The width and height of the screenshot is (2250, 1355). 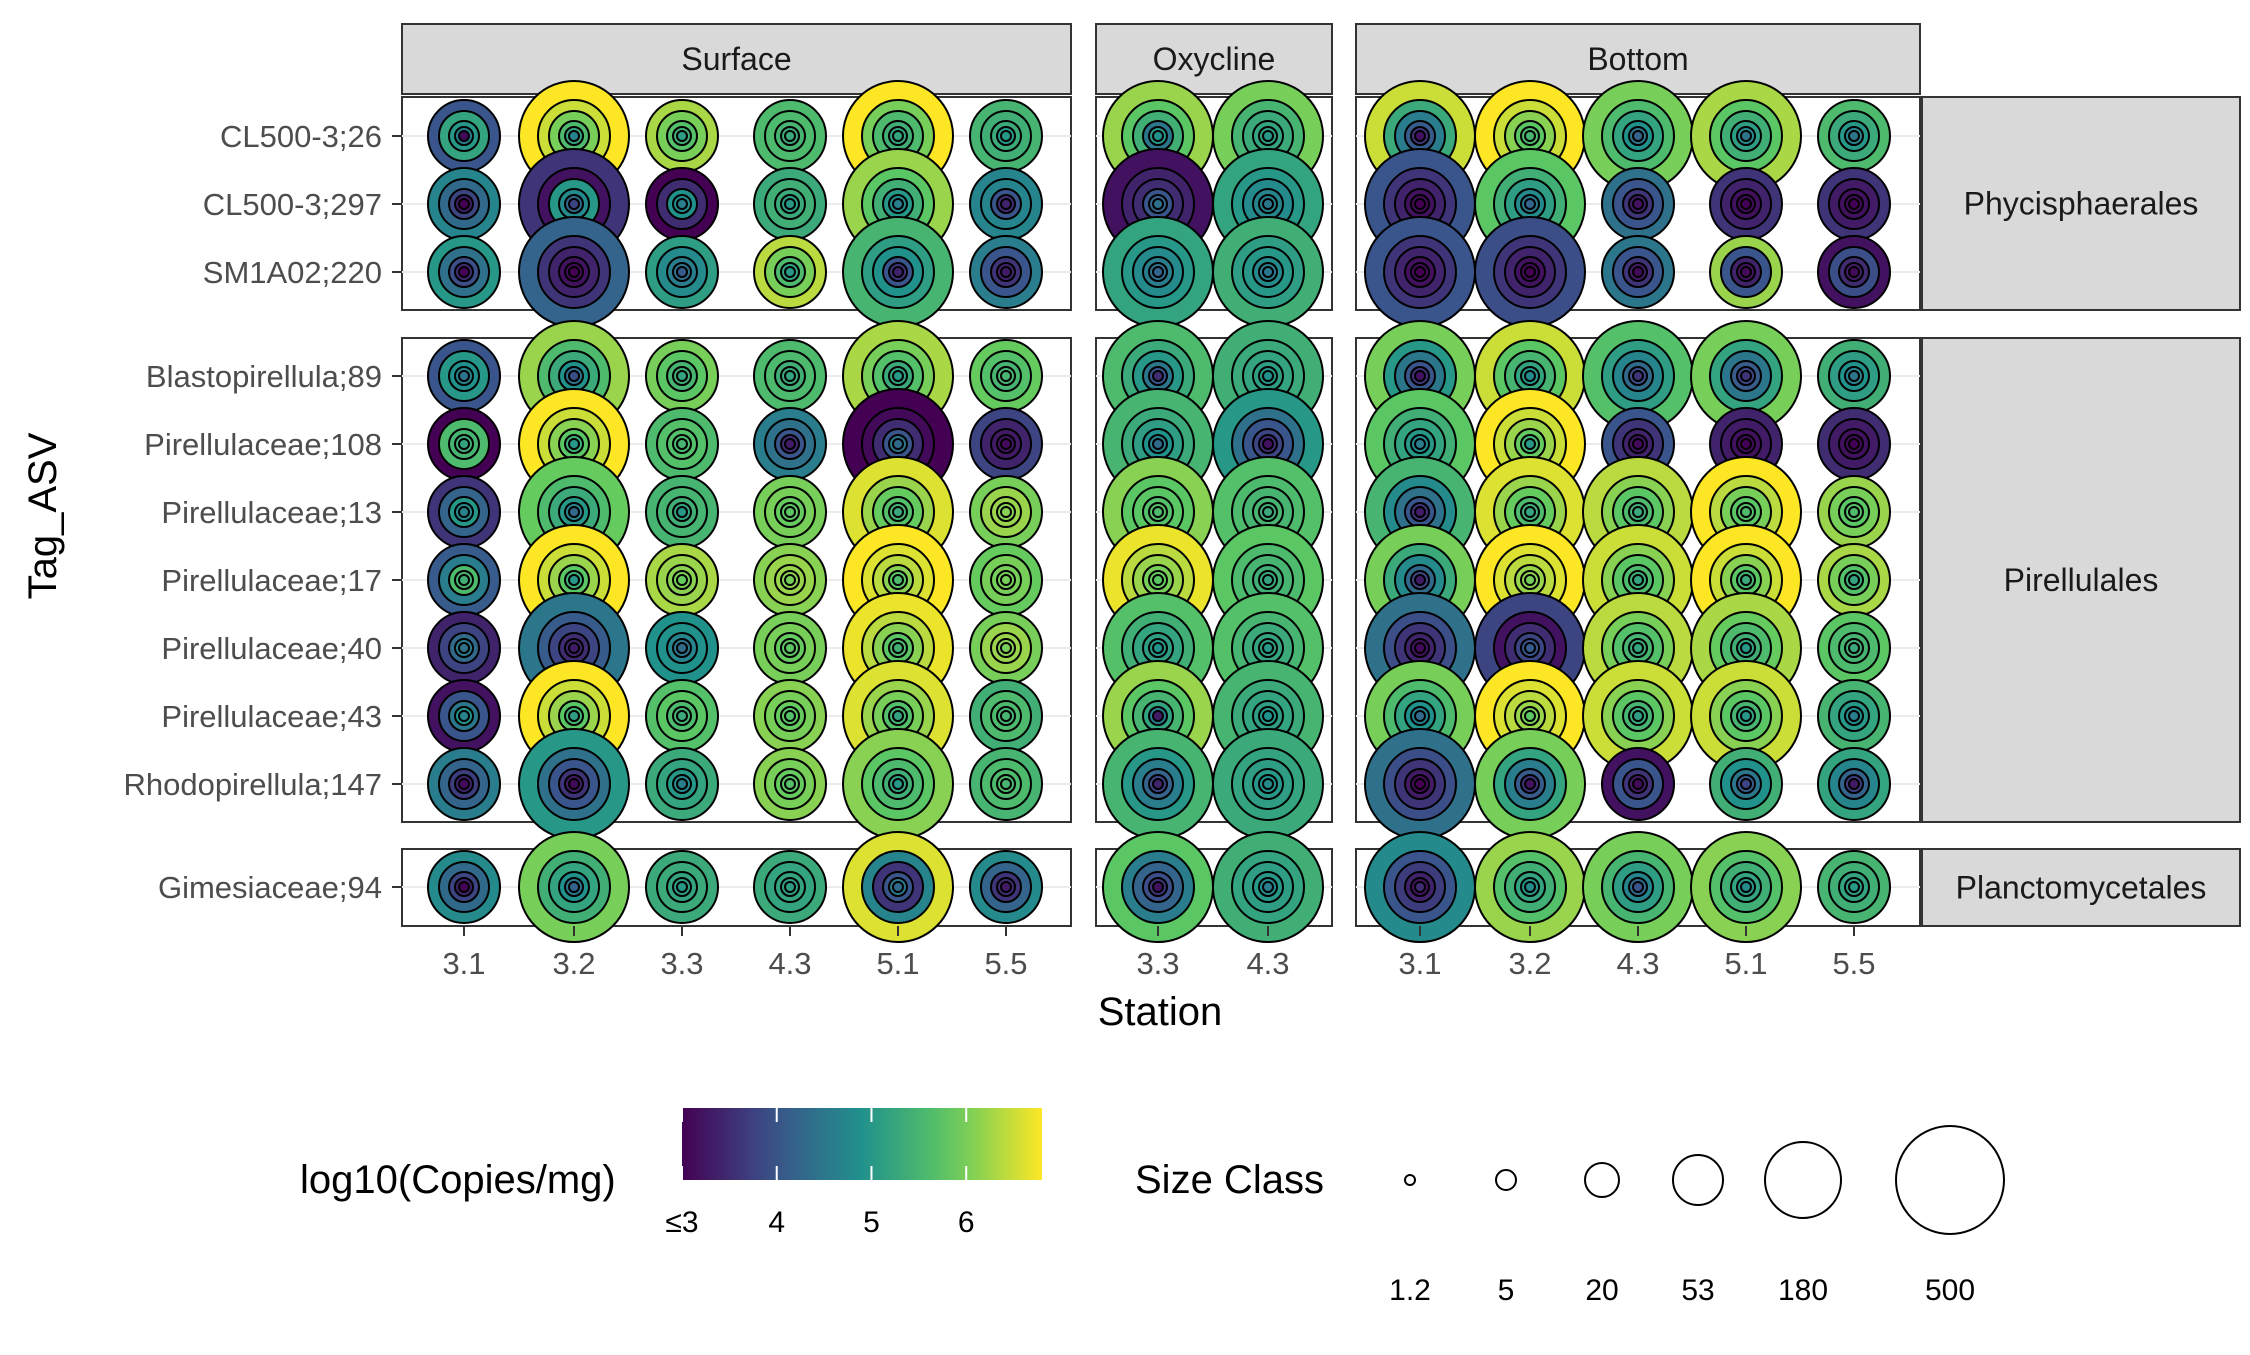 I want to click on color-legend-title: log10(Copies/mg), so click(x=458, y=1180).